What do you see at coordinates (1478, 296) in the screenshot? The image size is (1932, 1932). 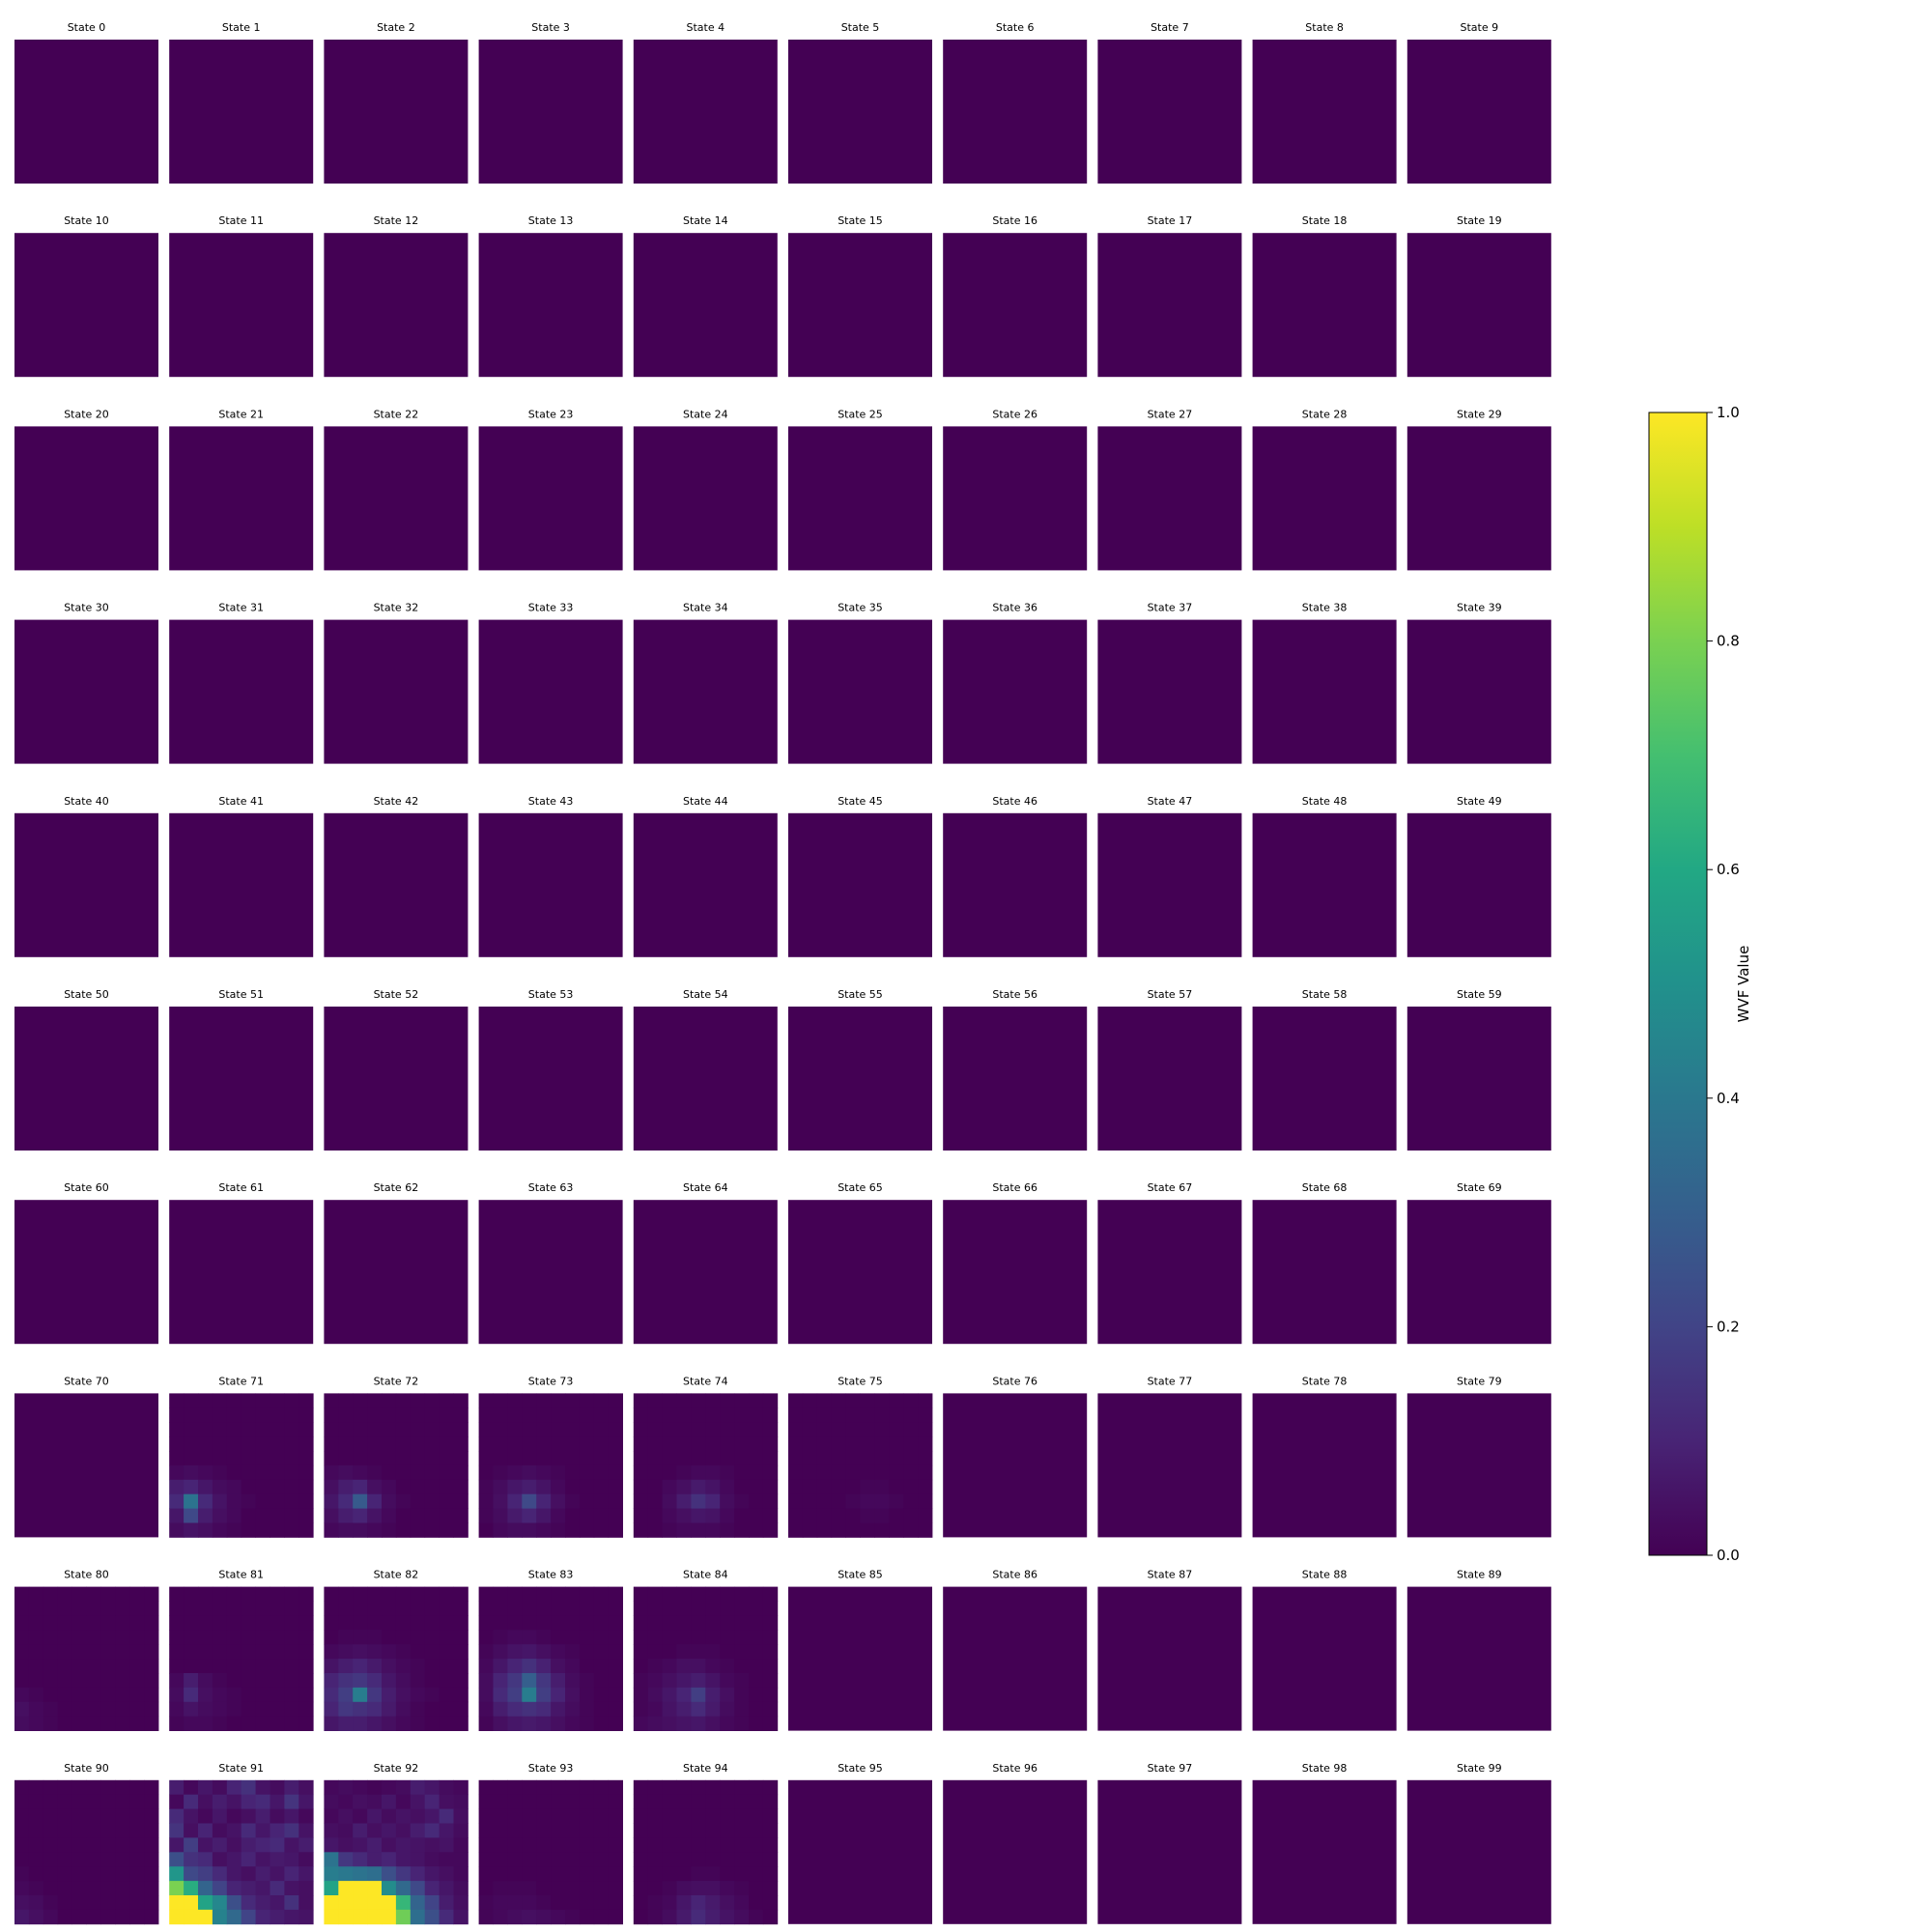 I see `heatmap-panel: State 19` at bounding box center [1478, 296].